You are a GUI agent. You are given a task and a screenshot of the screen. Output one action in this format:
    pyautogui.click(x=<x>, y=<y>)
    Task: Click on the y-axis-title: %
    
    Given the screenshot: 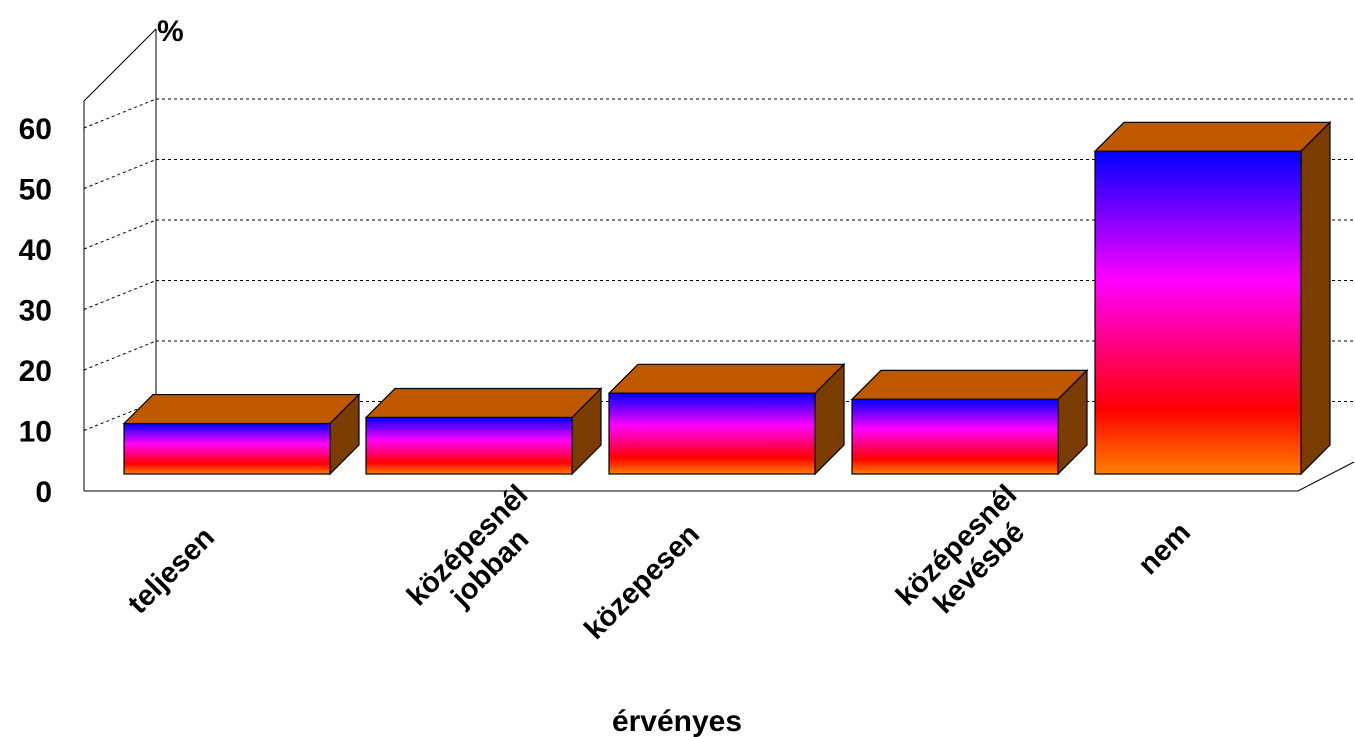 What is the action you would take?
    pyautogui.click(x=170, y=31)
    